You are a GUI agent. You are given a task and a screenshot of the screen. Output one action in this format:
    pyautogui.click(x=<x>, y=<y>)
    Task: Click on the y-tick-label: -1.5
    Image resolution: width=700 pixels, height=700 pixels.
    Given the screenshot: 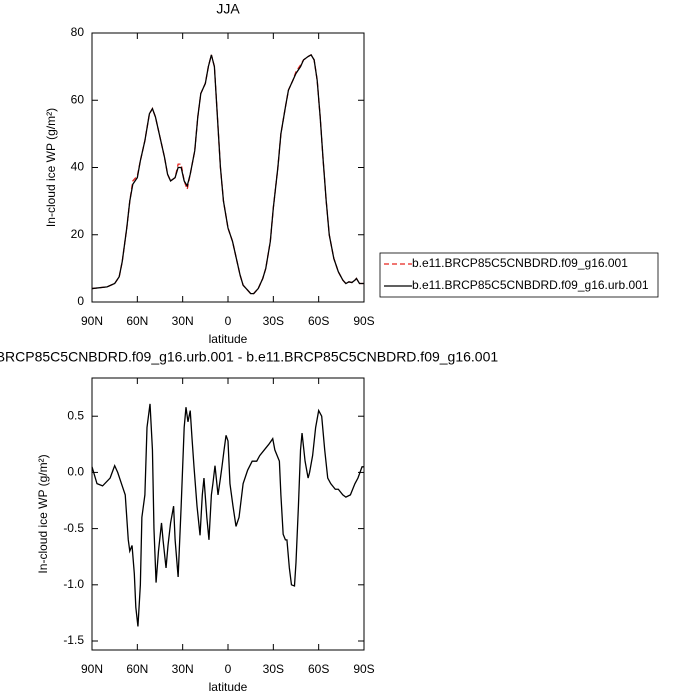 What is the action you would take?
    pyautogui.click(x=73, y=640)
    